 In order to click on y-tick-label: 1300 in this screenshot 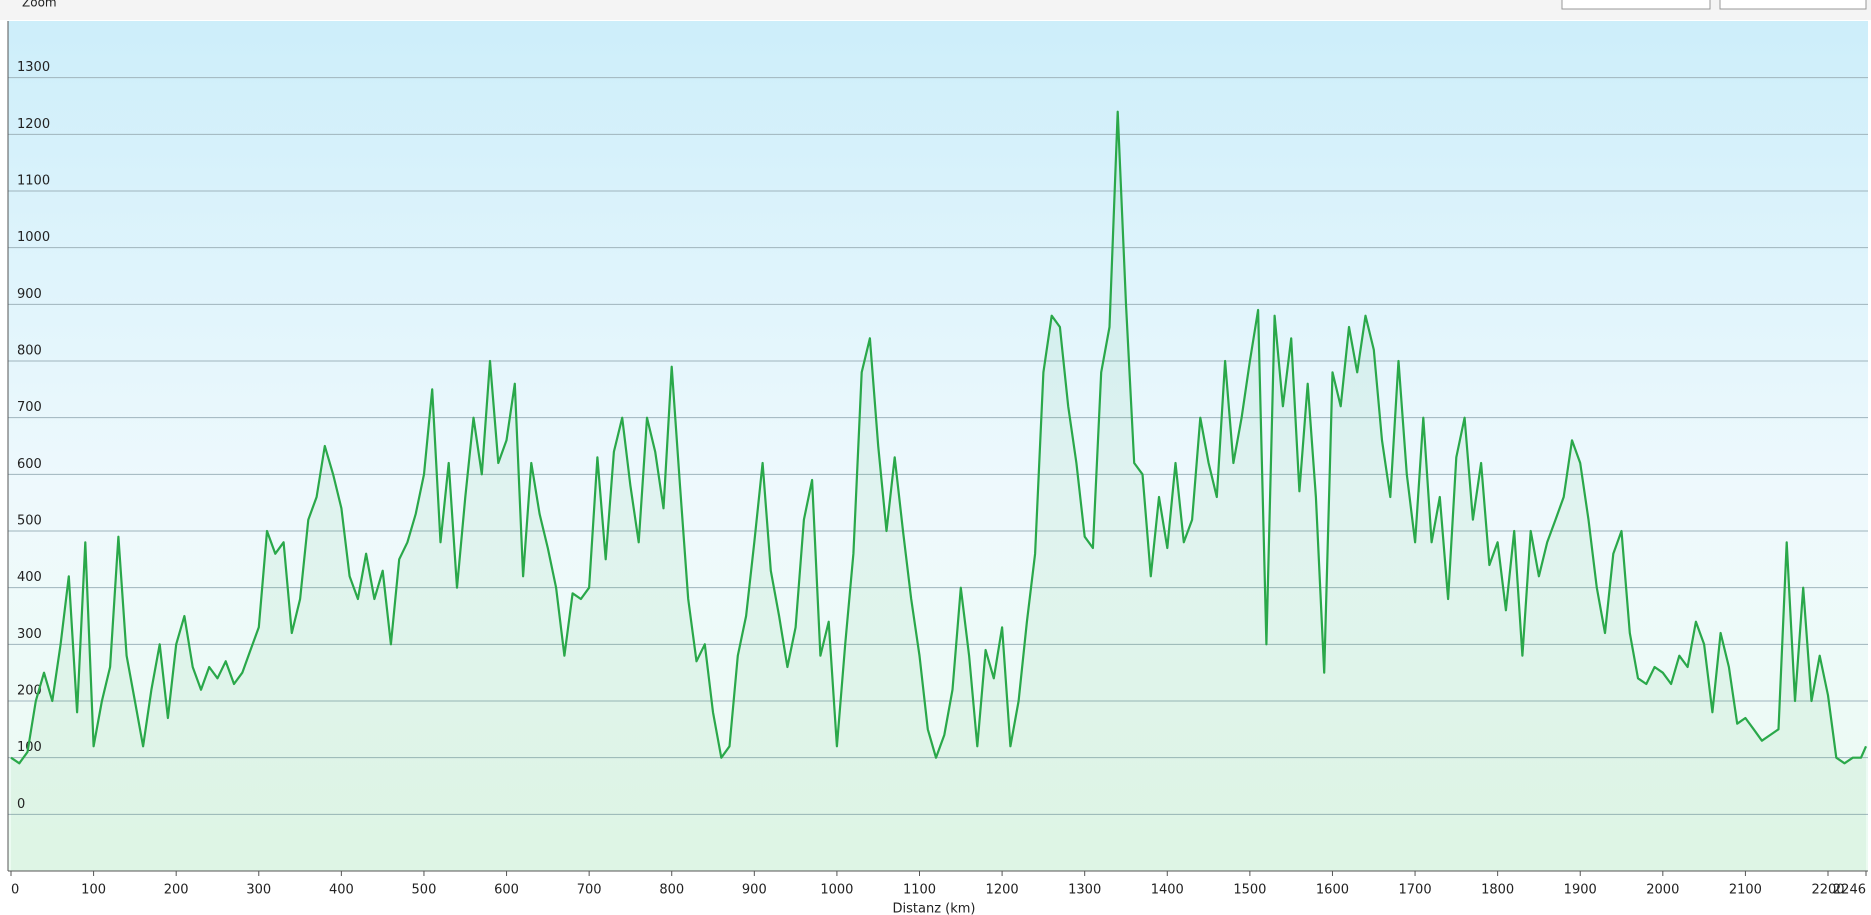, I will do `click(33, 67)`.